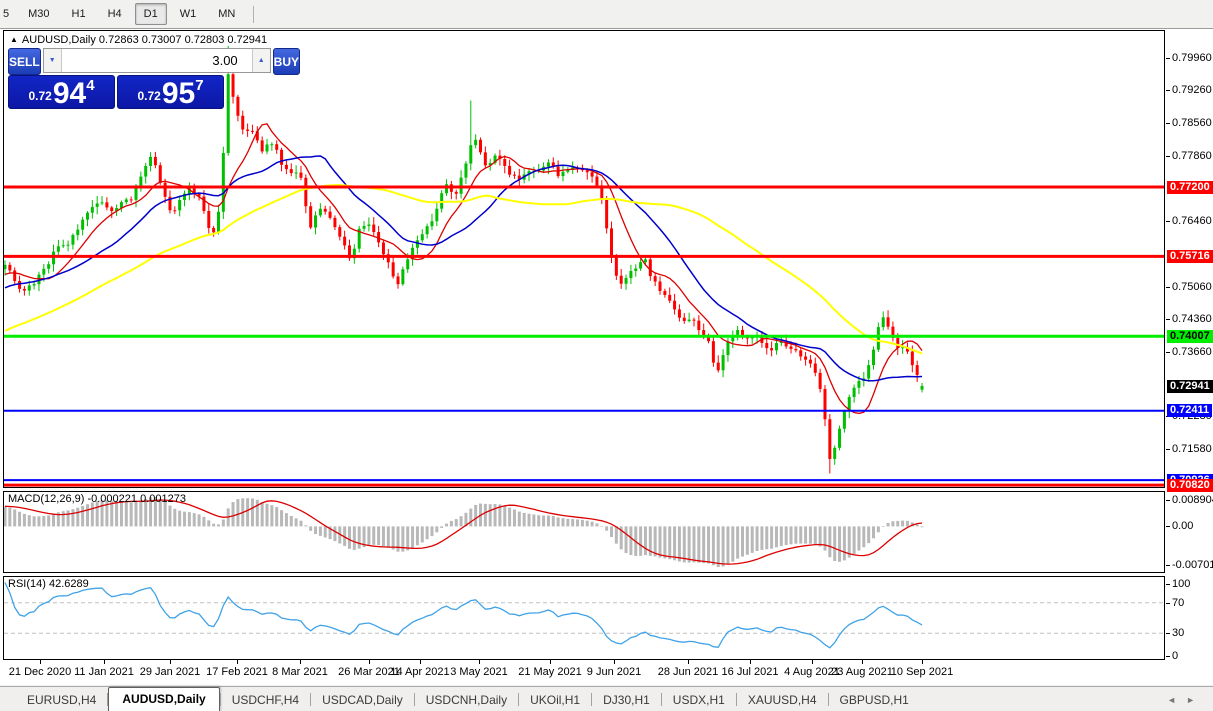  I want to click on date-label: 14 Apr 2021, so click(420, 672).